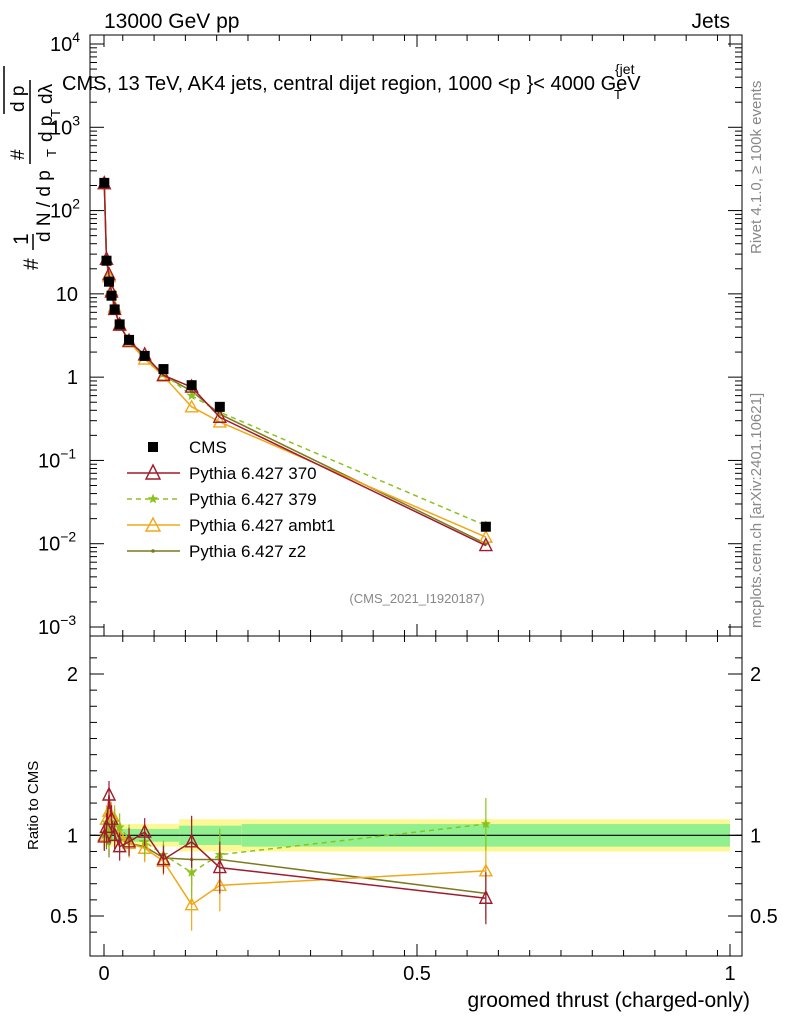 Image resolution: width=786 pixels, height=1024 pixels. I want to click on x-tick-label: 1, so click(729, 974).